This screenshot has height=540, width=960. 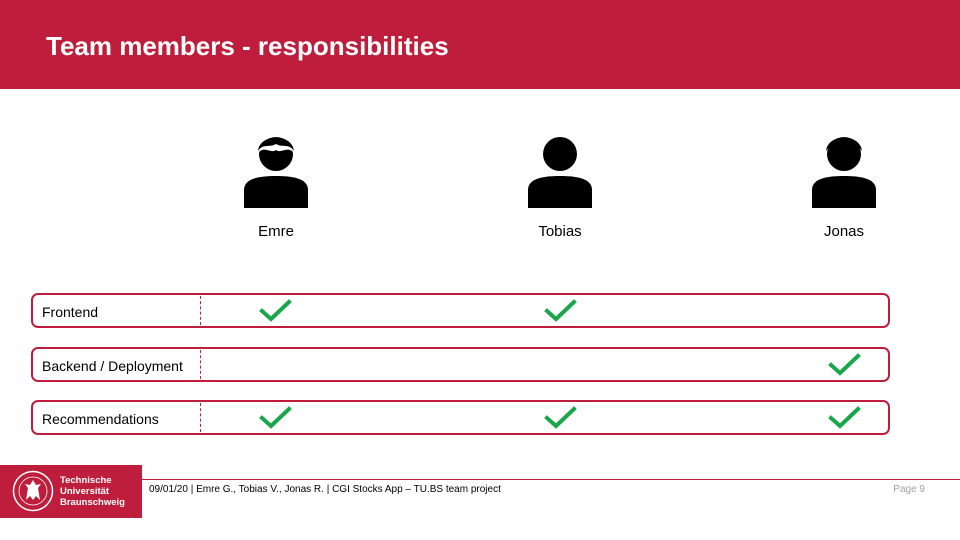 I want to click on logo-text: Technische Universität Braunschweig, so click(x=92, y=491).